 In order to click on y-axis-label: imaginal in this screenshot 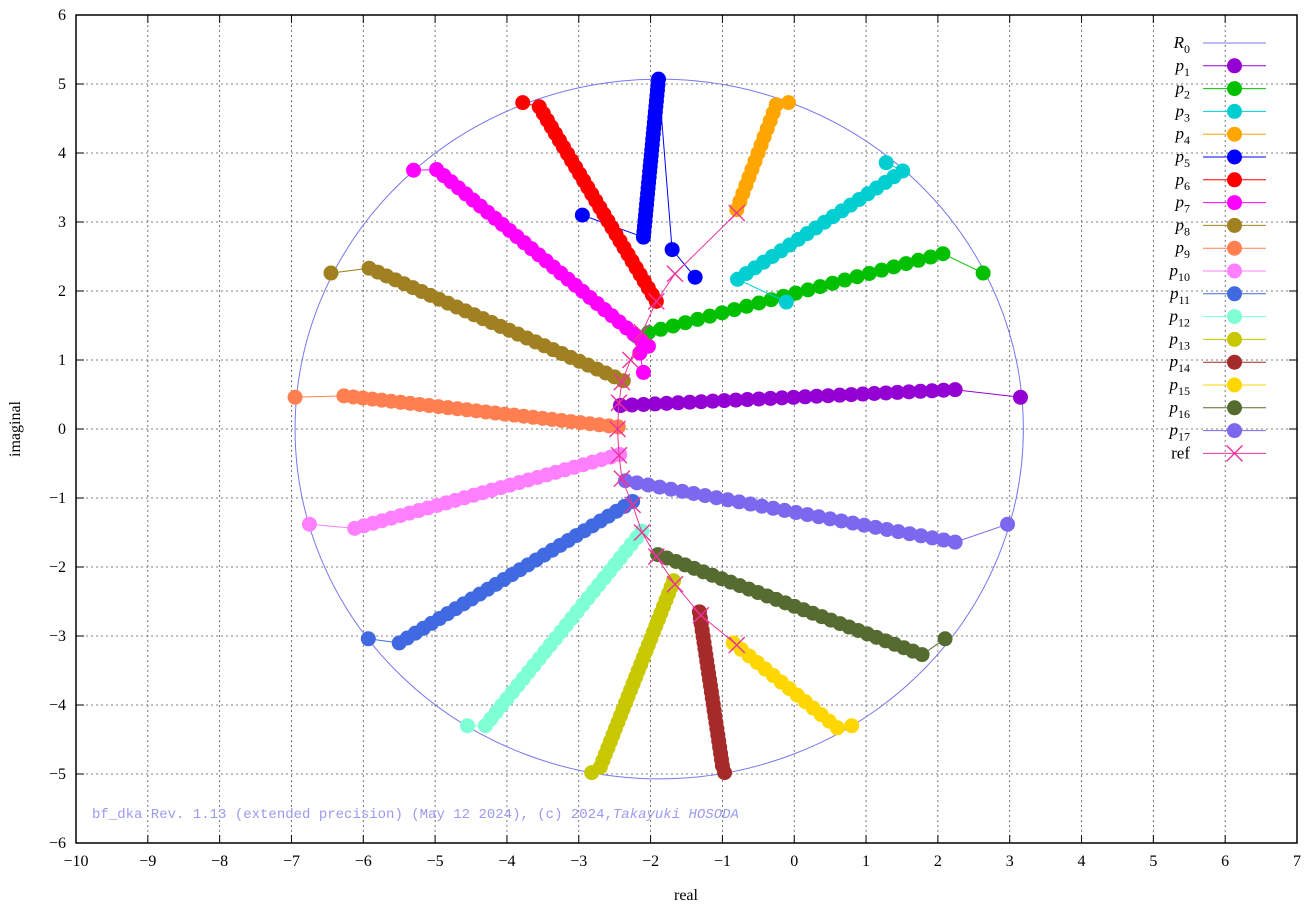, I will do `click(15, 428)`.